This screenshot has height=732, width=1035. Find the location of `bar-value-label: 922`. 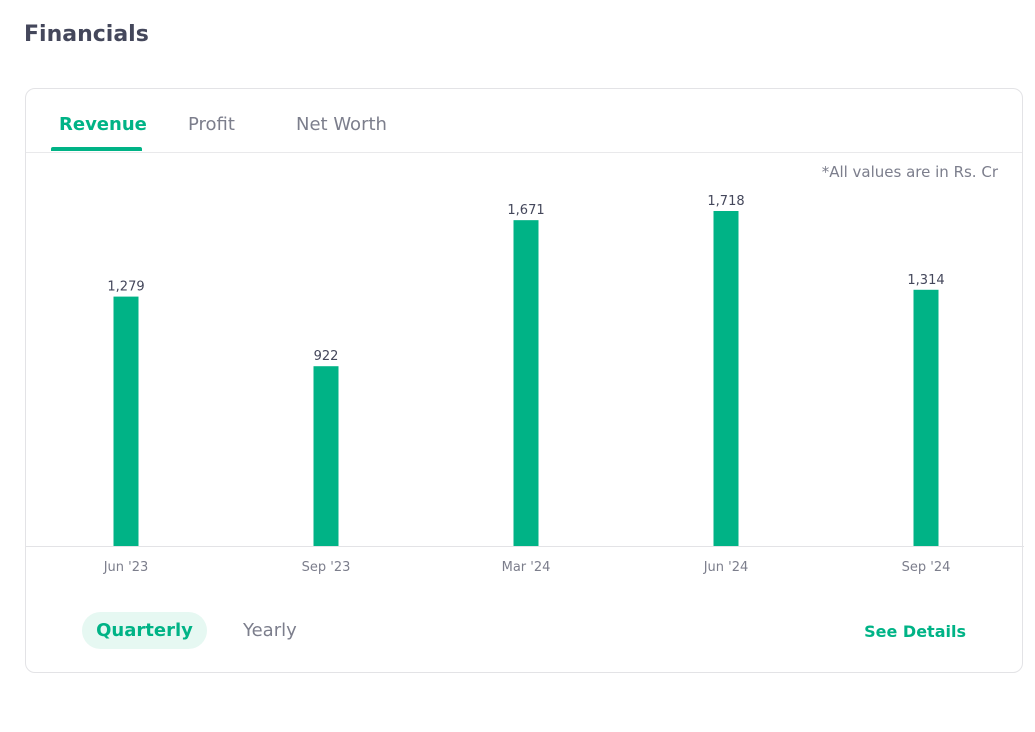

bar-value-label: 922 is located at coordinates (326, 356).